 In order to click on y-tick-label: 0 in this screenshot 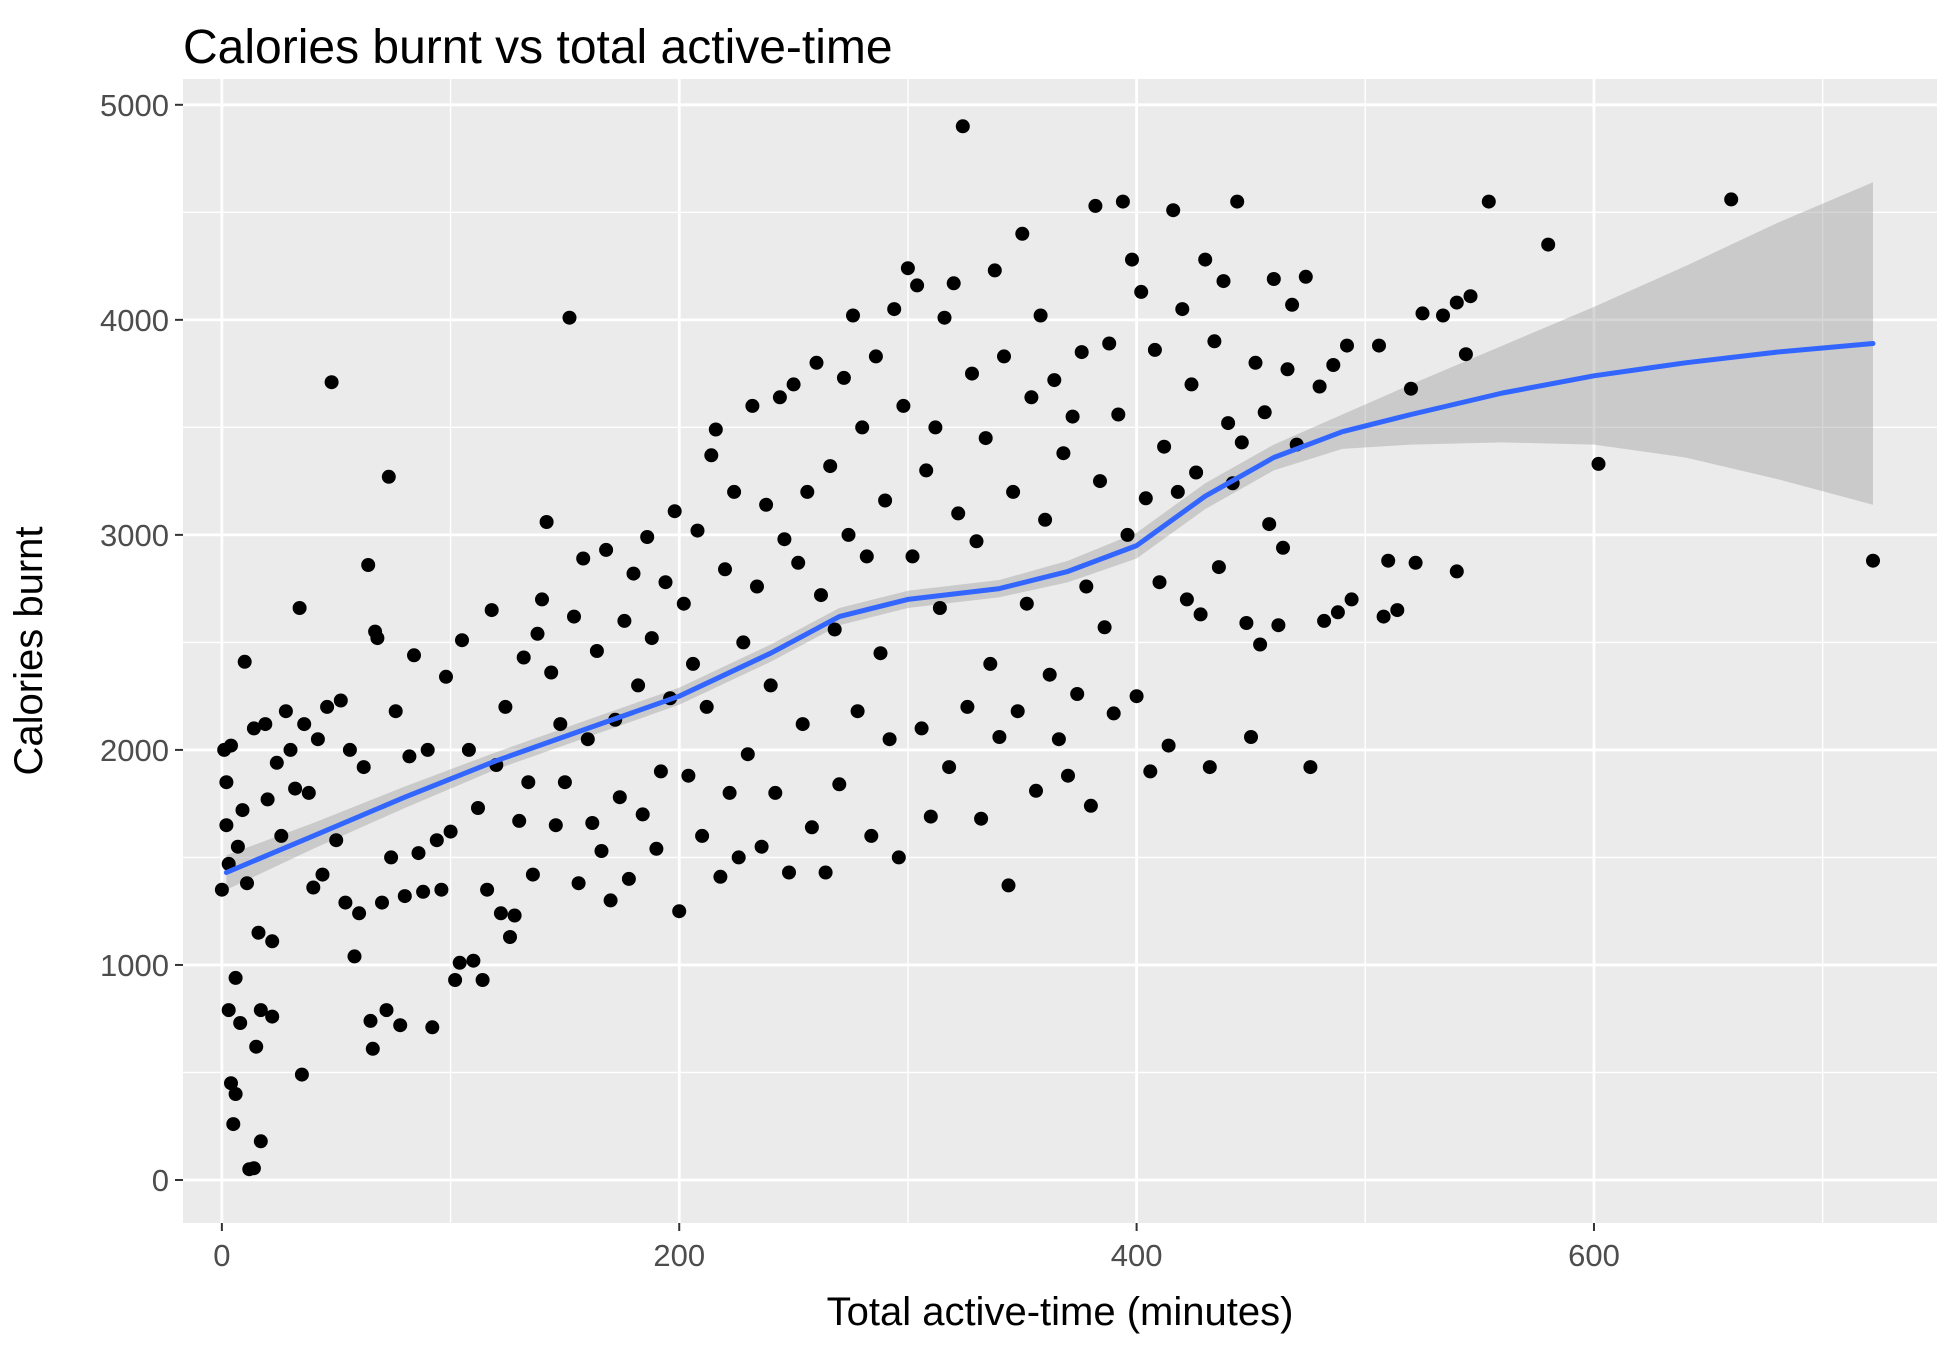, I will do `click(160, 1180)`.